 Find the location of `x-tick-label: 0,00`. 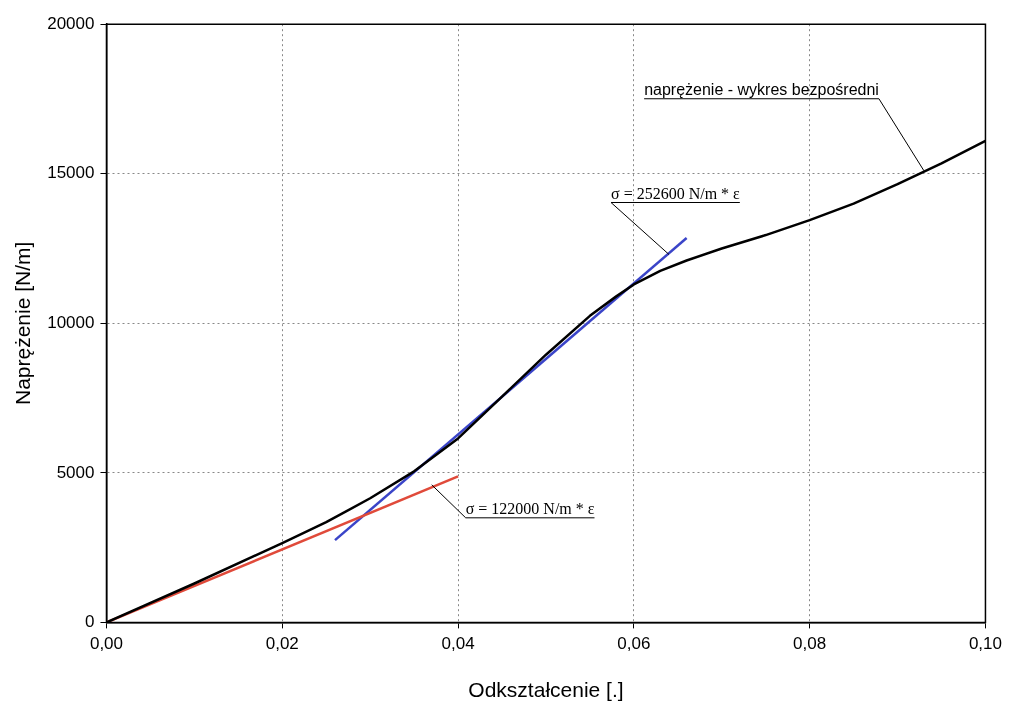

x-tick-label: 0,00 is located at coordinates (106, 644).